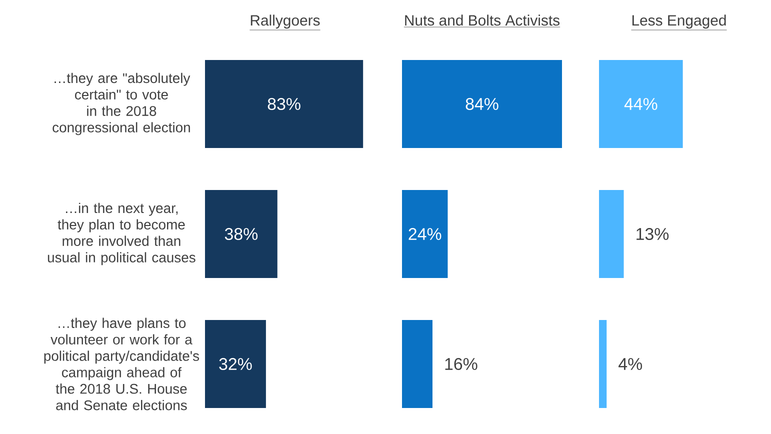 Image resolution: width=771 pixels, height=434 pixels. What do you see at coordinates (285, 21) in the screenshot?
I see `chart-title: Rallygoers` at bounding box center [285, 21].